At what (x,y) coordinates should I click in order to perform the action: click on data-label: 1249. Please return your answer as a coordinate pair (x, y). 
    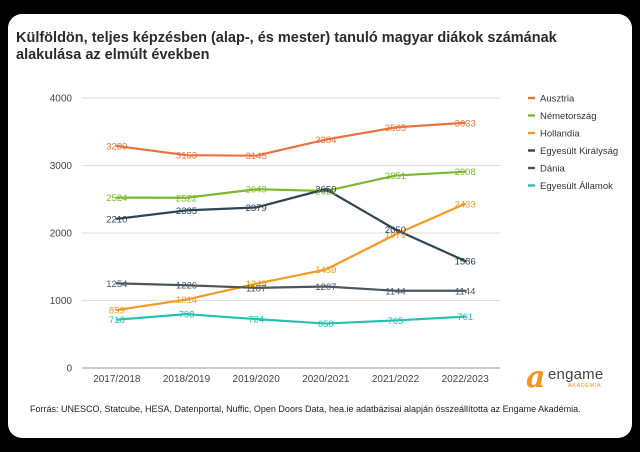
    Looking at the image, I should click on (256, 284).